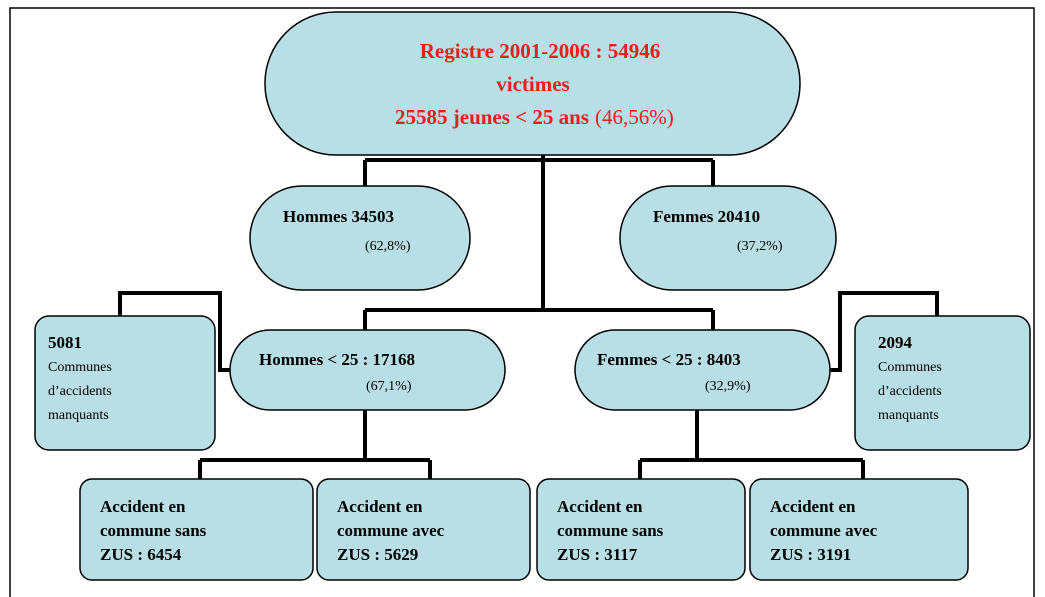 Image resolution: width=1045 pixels, height=597 pixels. I want to click on women-node, so click(728, 238).